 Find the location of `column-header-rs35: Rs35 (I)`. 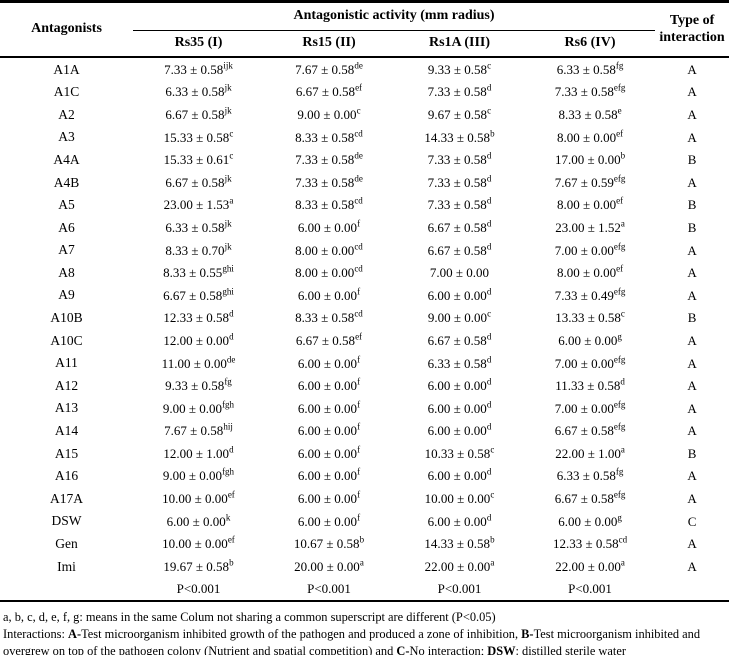

column-header-rs35: Rs35 (I) is located at coordinates (198, 43).